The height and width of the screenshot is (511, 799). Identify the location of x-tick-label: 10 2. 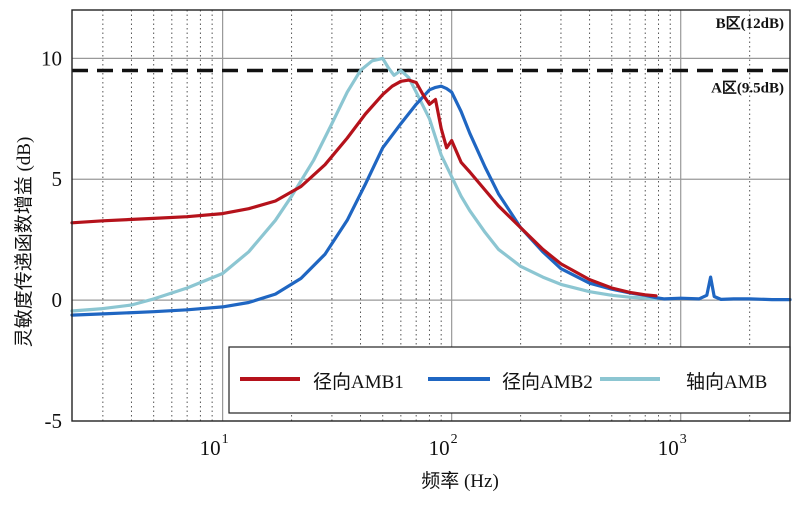
(443, 446).